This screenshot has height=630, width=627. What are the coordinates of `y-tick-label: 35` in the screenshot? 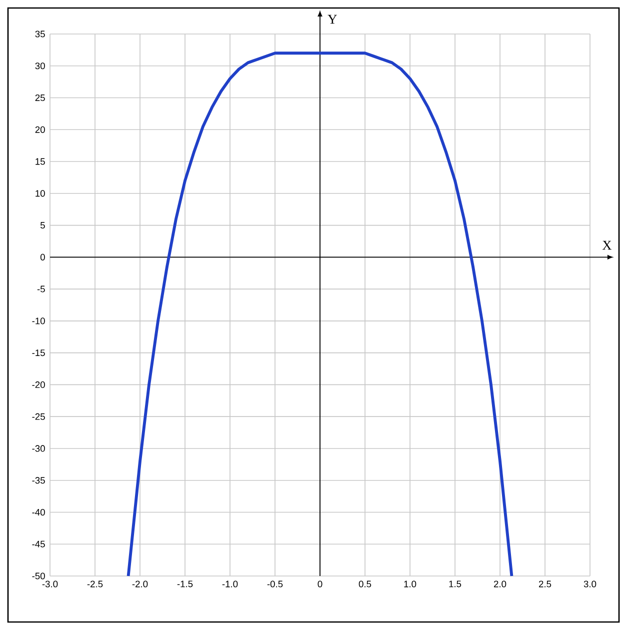 It's located at (40, 34).